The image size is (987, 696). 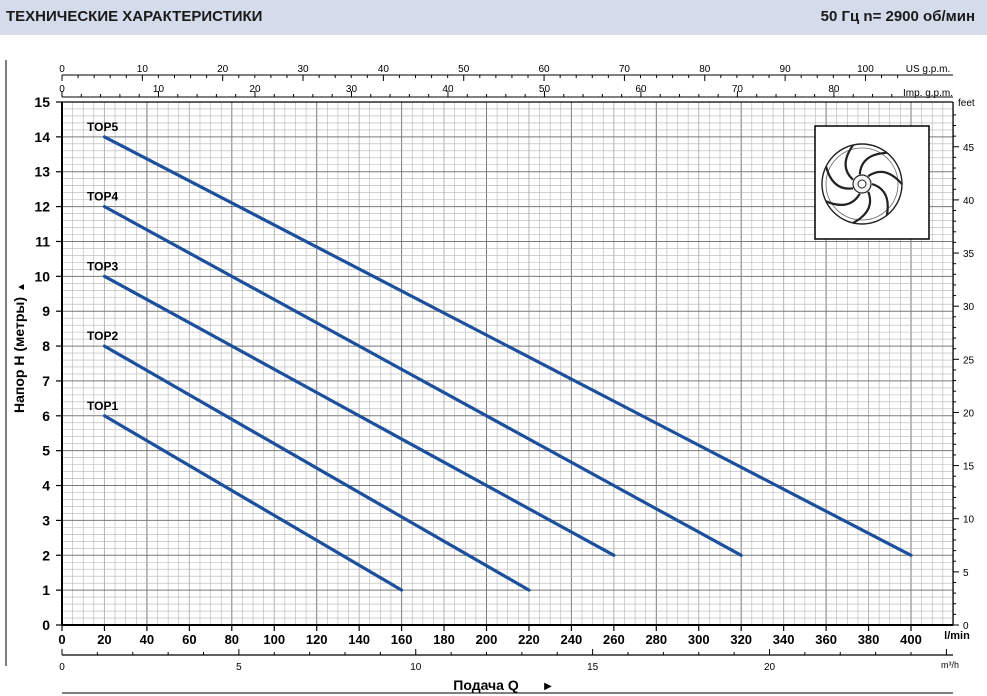 What do you see at coordinates (42, 241) in the screenshot?
I see `y-tick-label: 11` at bounding box center [42, 241].